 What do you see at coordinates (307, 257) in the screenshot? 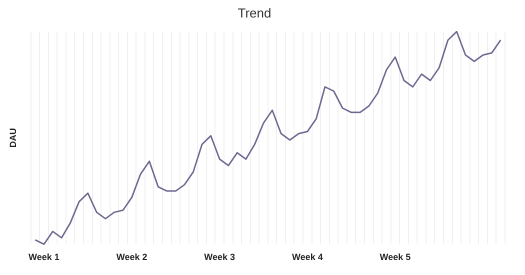
I see `x-tick-label: Week 4` at bounding box center [307, 257].